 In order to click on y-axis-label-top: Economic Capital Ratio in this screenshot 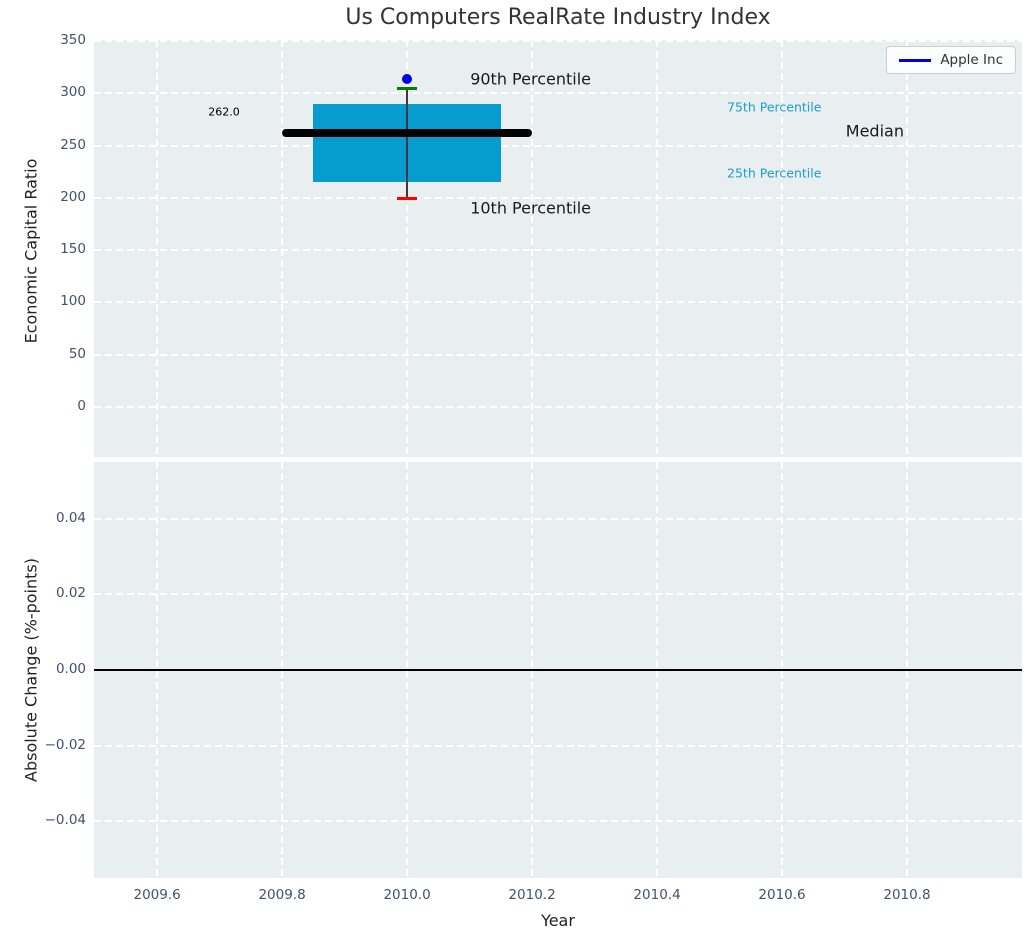, I will do `click(31, 251)`.